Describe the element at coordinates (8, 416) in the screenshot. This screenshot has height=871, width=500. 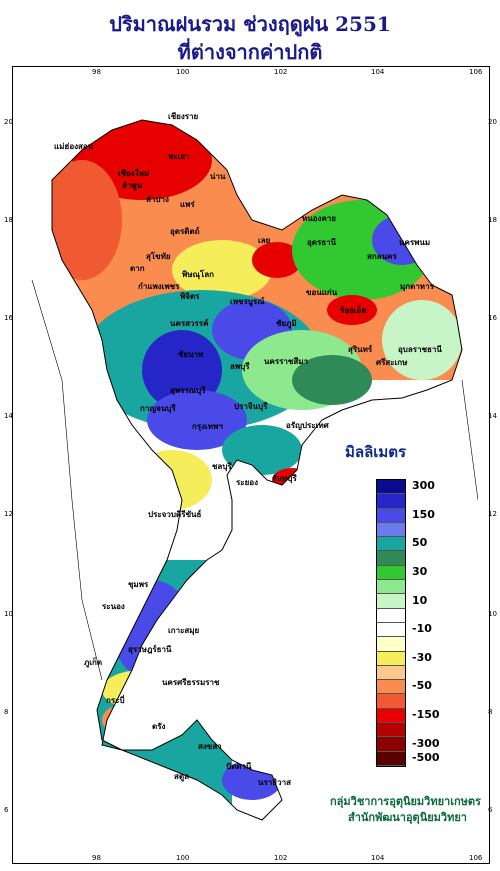
I see `left-tick-14: 14` at that location.